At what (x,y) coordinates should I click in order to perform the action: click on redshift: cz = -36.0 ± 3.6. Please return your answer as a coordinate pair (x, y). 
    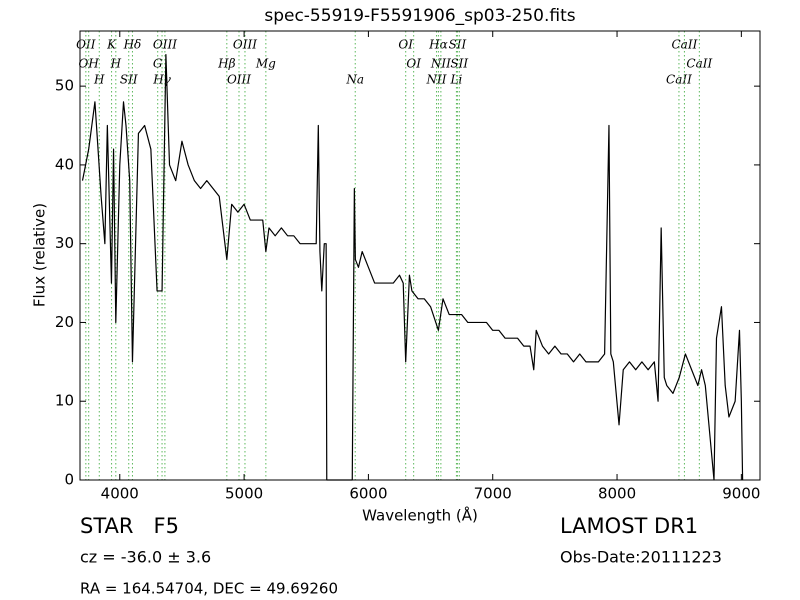
    Looking at the image, I should click on (145, 557).